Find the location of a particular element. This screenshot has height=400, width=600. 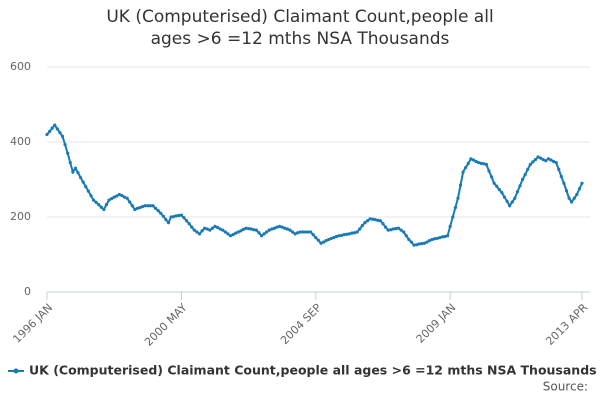

y-tick-label: 600 is located at coordinates (20, 66).